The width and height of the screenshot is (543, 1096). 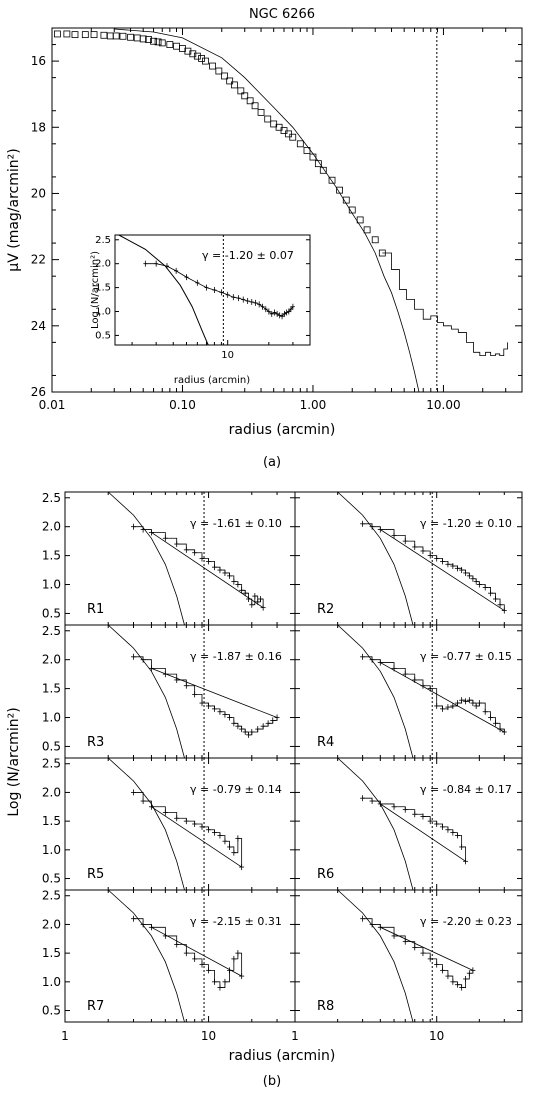 I want to click on inset-gamma-text: γ = -1.20 ± 0.07, so click(x=248, y=255).